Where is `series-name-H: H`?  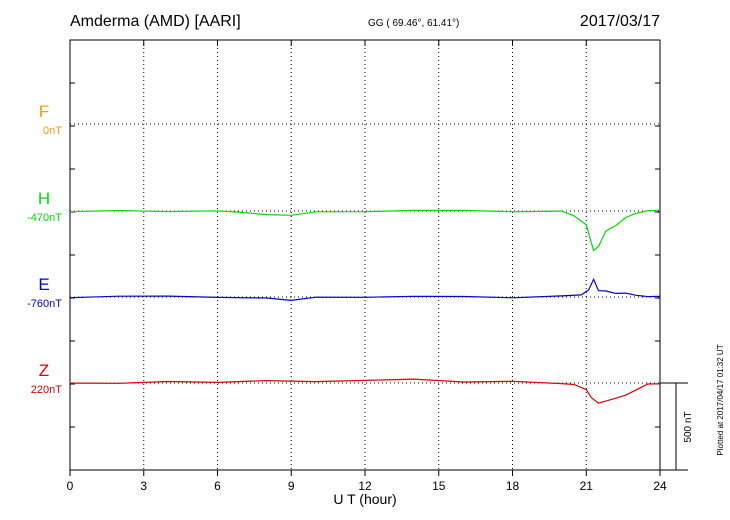
series-name-H: H is located at coordinates (44, 198).